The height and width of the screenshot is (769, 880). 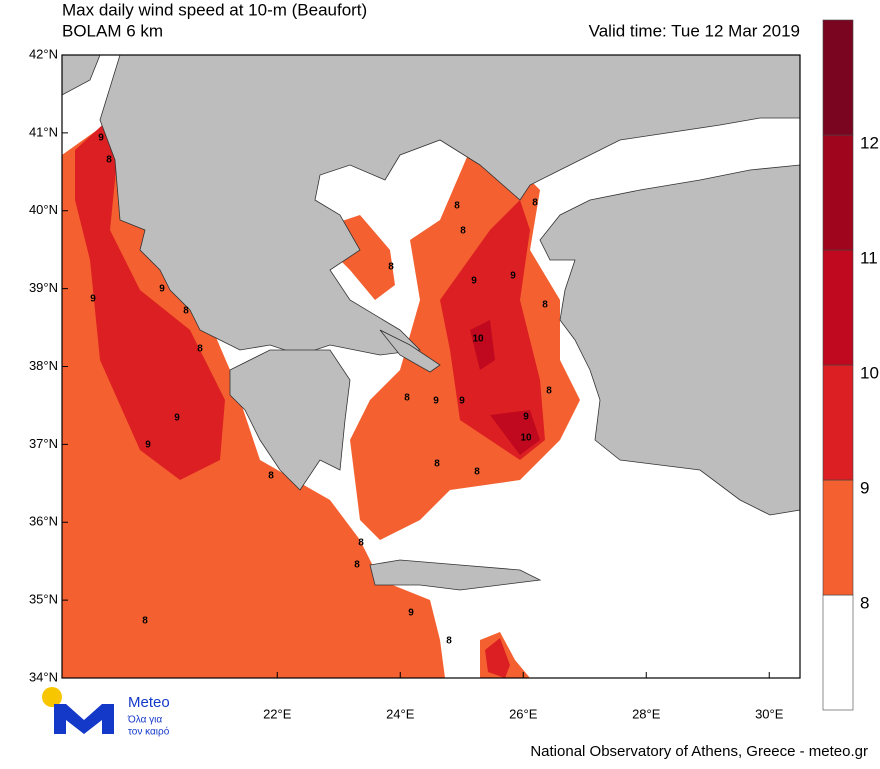 What do you see at coordinates (43, 365) in the screenshot?
I see `lat-tick-label: 38°N` at bounding box center [43, 365].